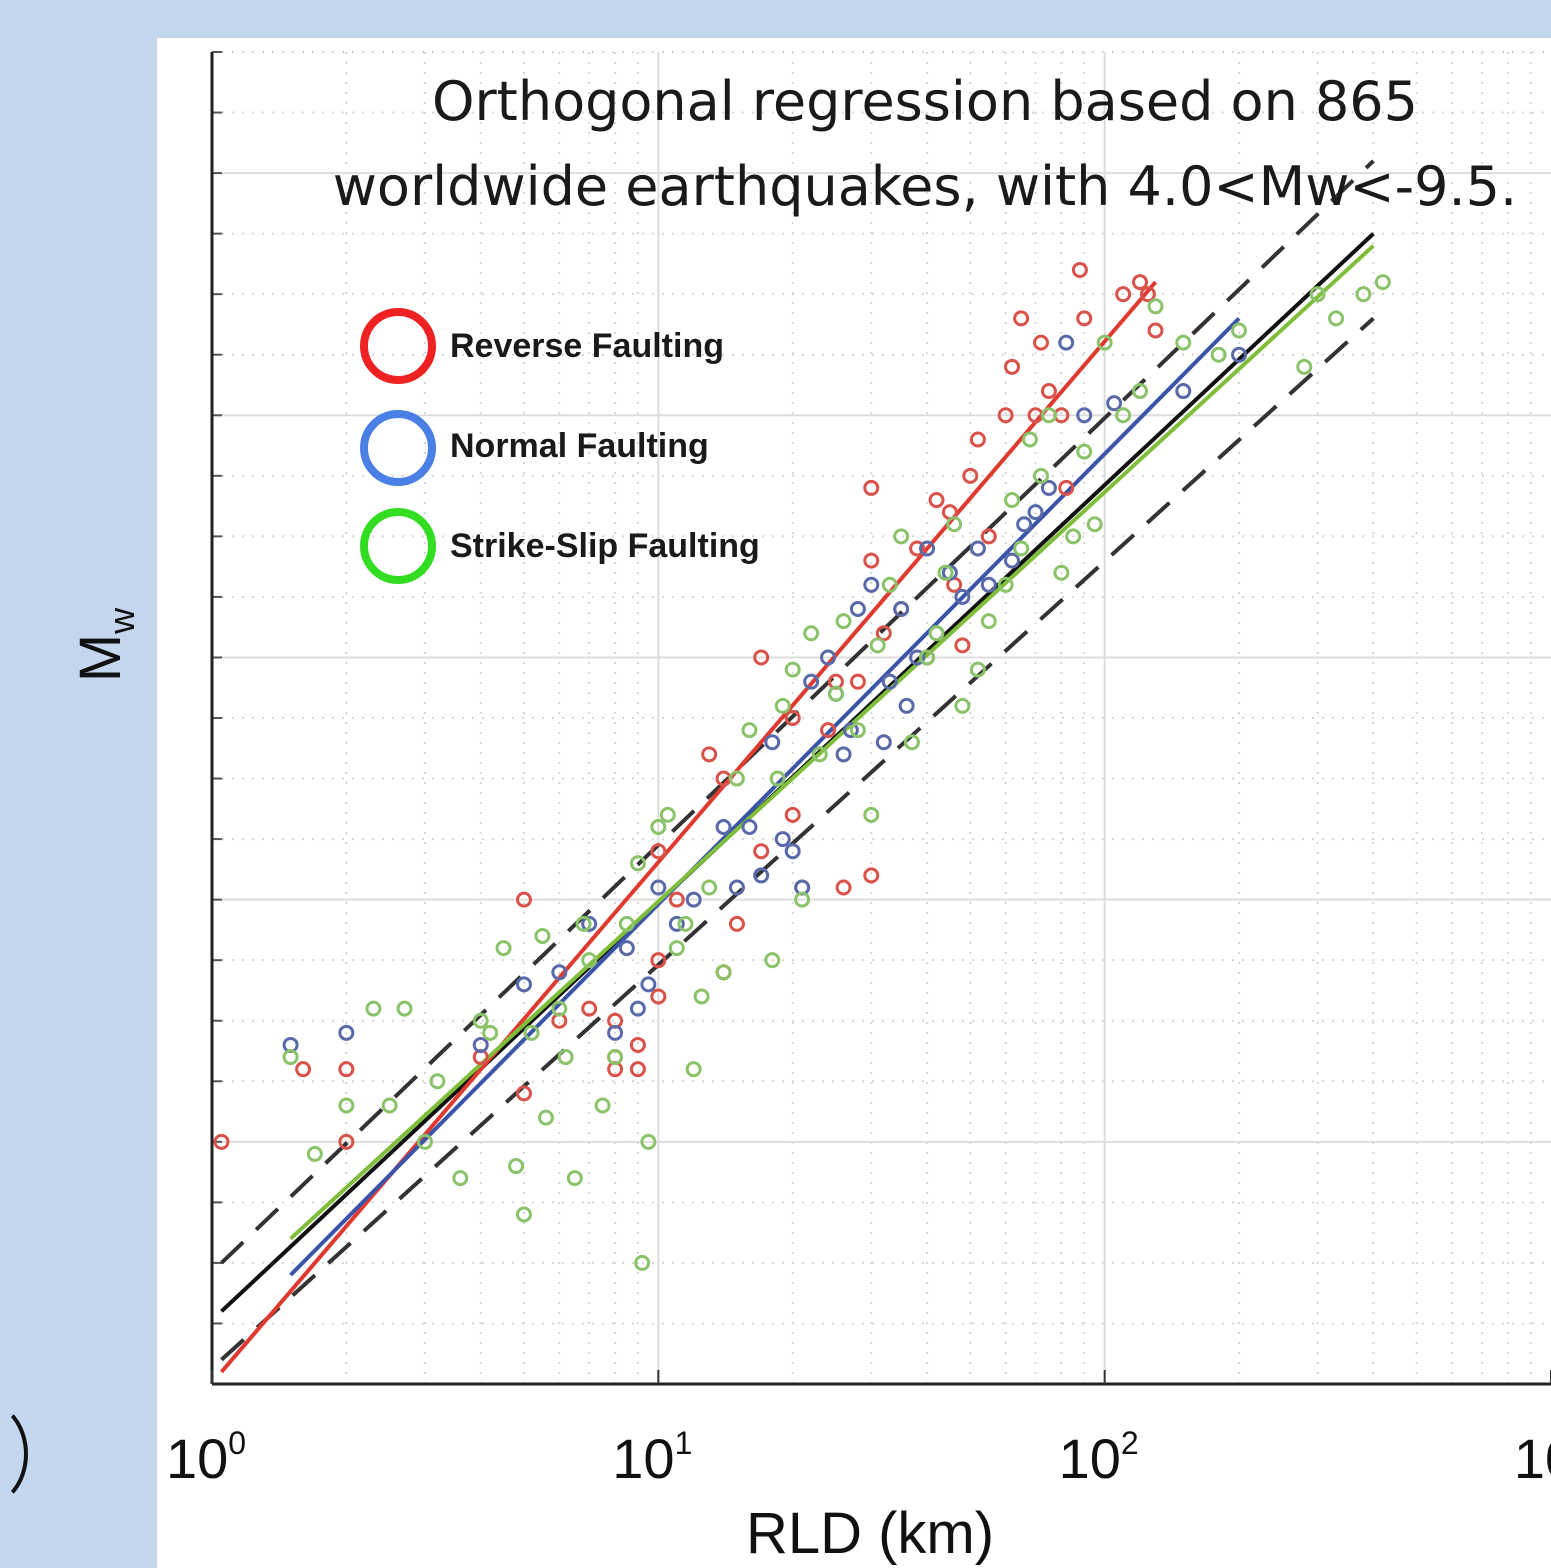 The image size is (1551, 1568). I want to click on legend-label-normal: Normal Faulting, so click(579, 446).